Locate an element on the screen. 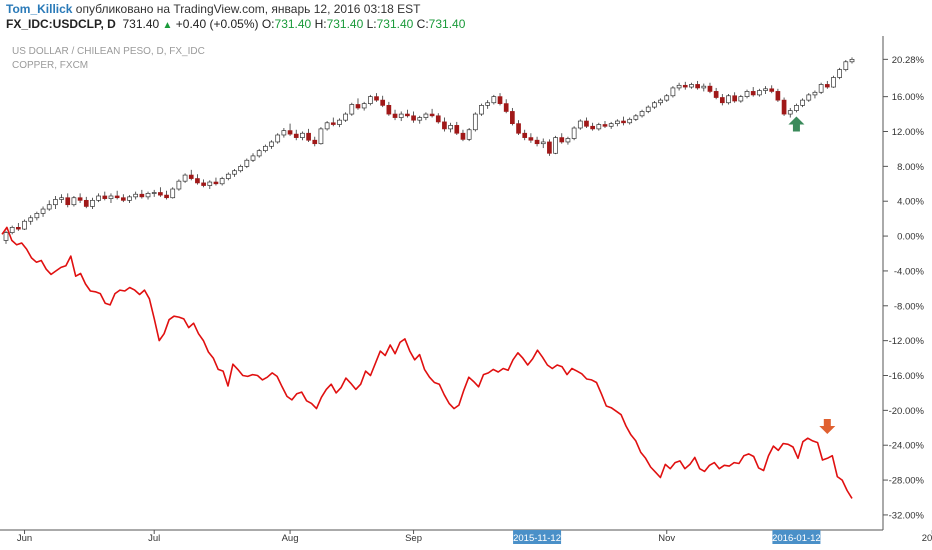  y-tick-label: 8.00% is located at coordinates (910, 167).